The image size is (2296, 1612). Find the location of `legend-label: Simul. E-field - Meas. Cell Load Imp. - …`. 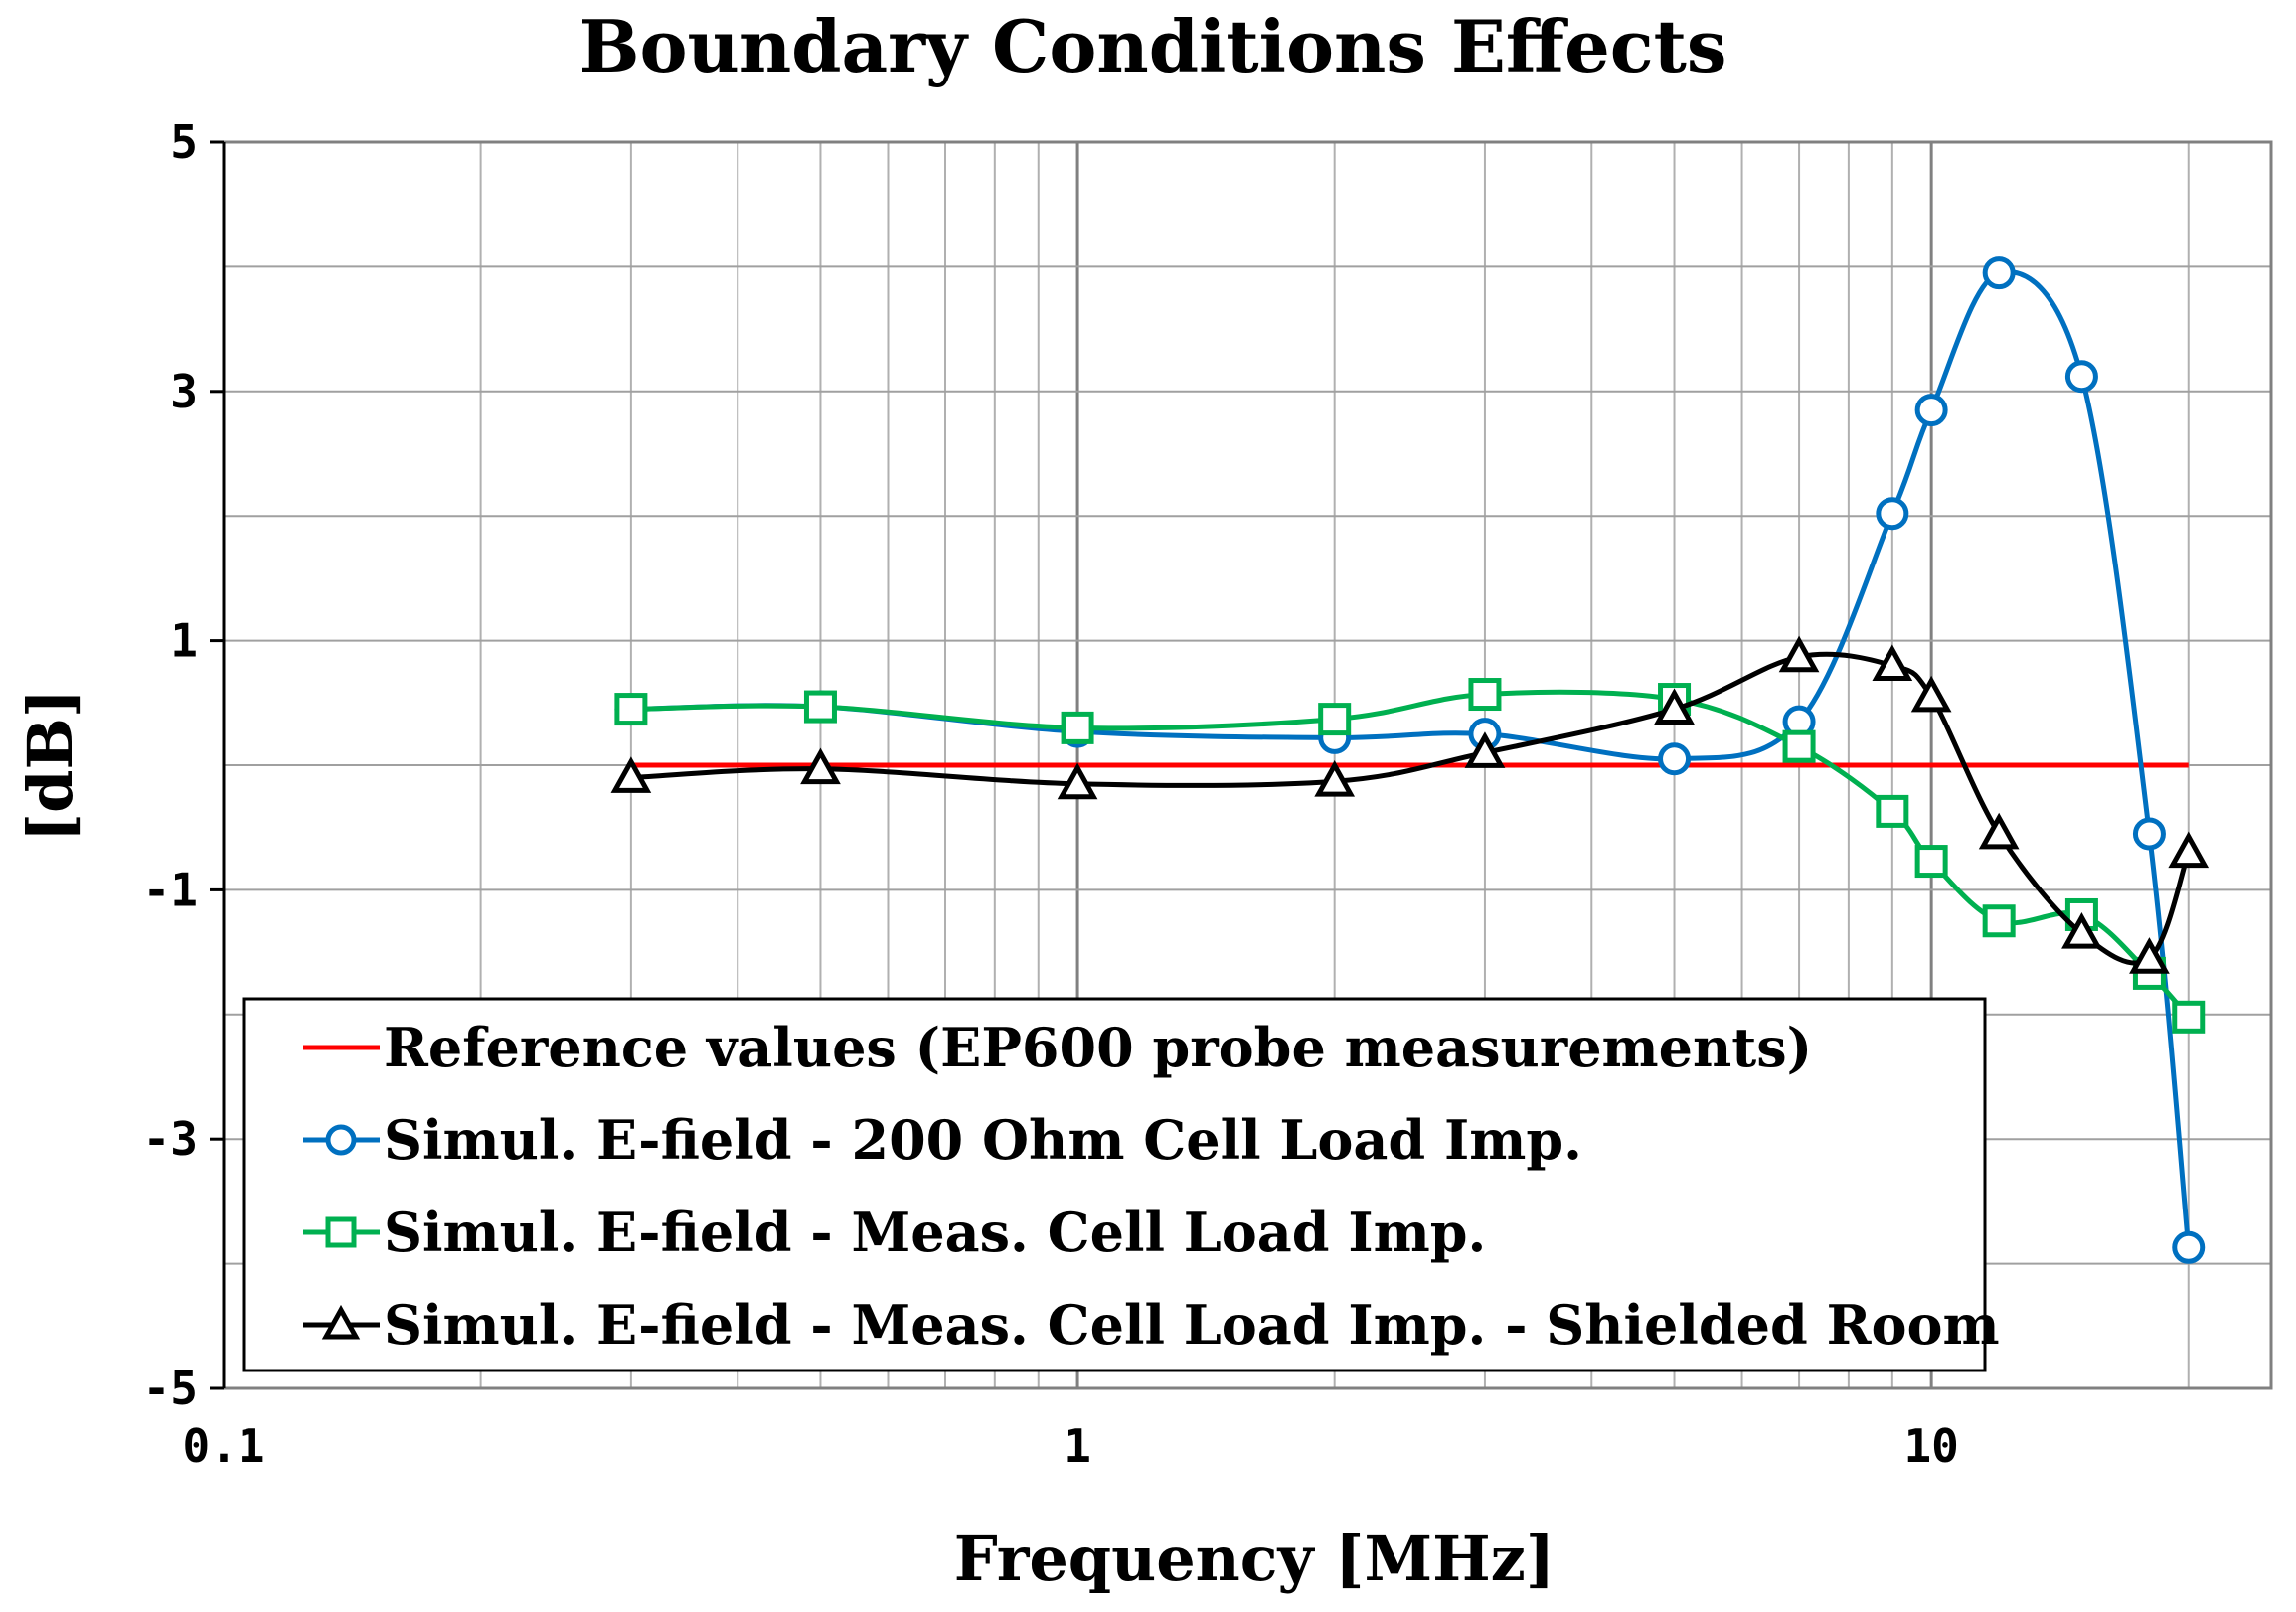

legend-label: Simul. E-field - Meas. Cell Load Imp. - … is located at coordinates (1192, 1325).